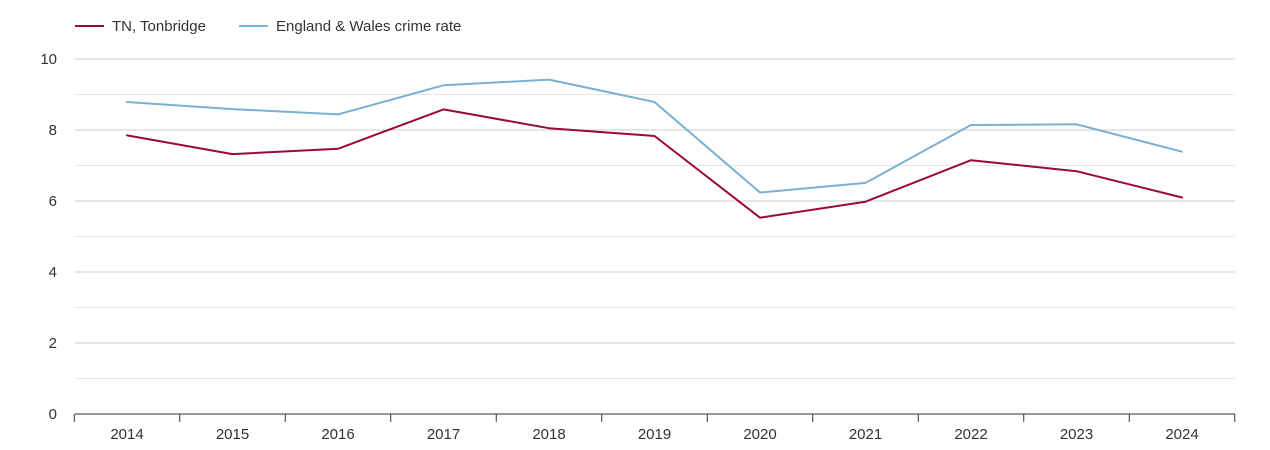 This screenshot has height=450, width=1270. What do you see at coordinates (53, 272) in the screenshot?
I see `y-tick-label-4: 4` at bounding box center [53, 272].